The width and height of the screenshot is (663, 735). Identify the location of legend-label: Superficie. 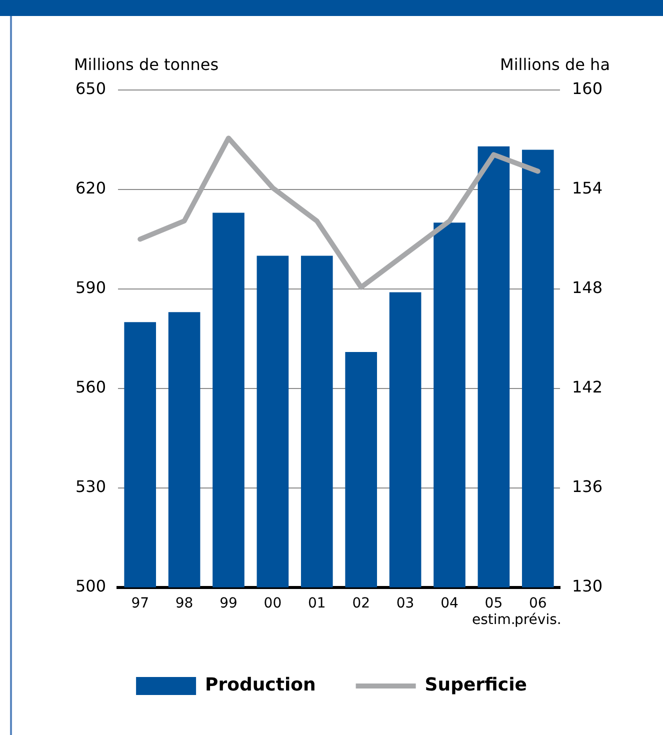
(475, 685).